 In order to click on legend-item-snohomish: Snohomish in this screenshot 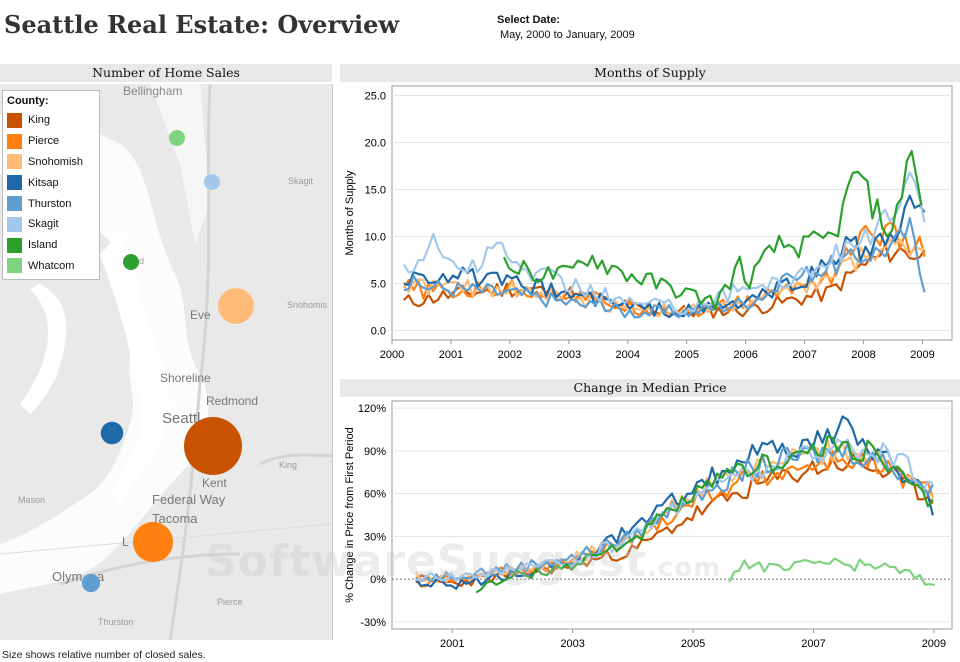, I will do `click(51, 162)`.